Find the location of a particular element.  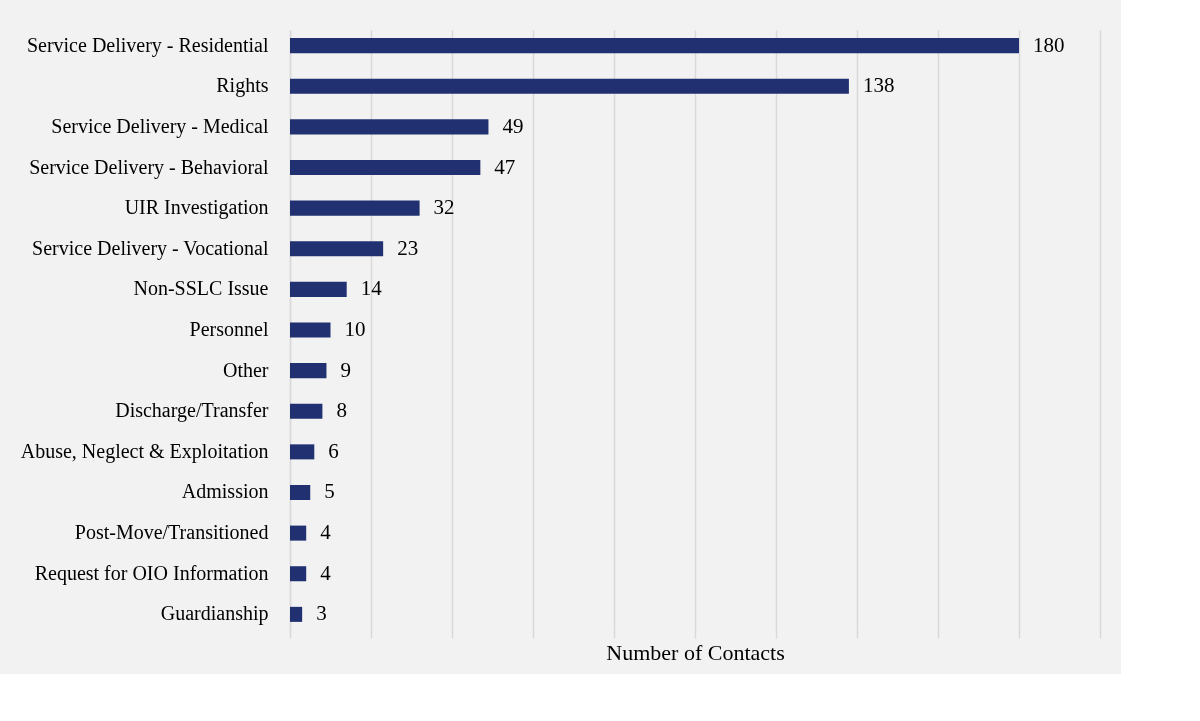

data-label: 9 is located at coordinates (345, 369).